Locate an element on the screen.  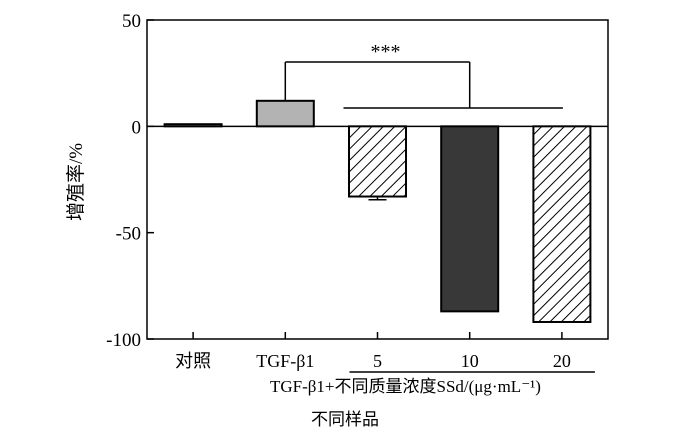
y-axis-label: 增殖率/% is located at coordinates (76, 182).